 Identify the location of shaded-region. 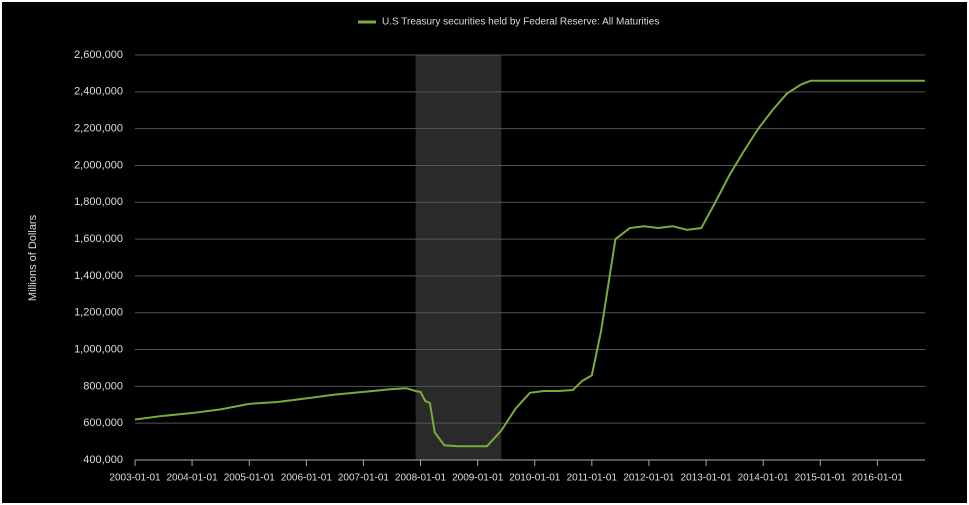
(458, 257).